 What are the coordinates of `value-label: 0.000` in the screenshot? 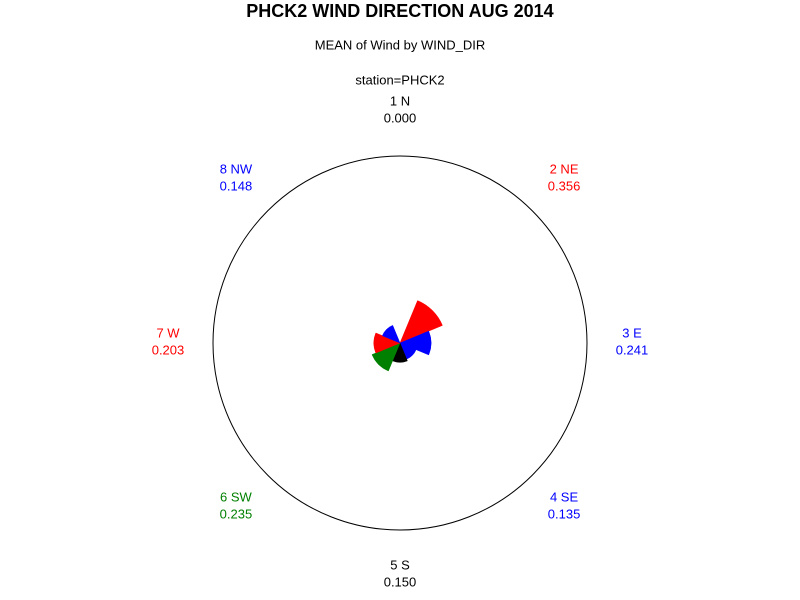 It's located at (400, 117).